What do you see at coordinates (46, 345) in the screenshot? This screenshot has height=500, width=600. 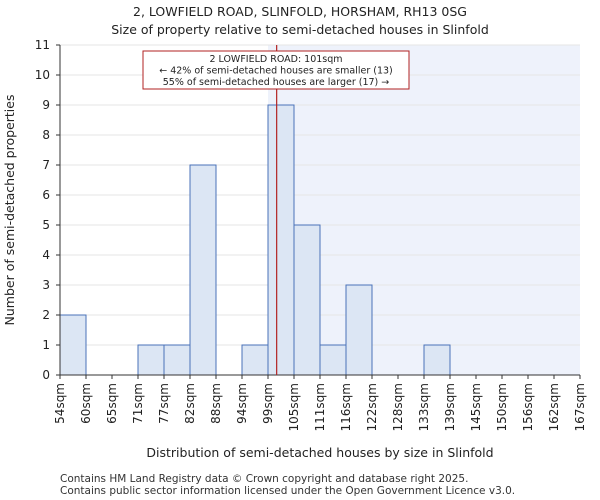 I see `y-tick-label: 1` at bounding box center [46, 345].